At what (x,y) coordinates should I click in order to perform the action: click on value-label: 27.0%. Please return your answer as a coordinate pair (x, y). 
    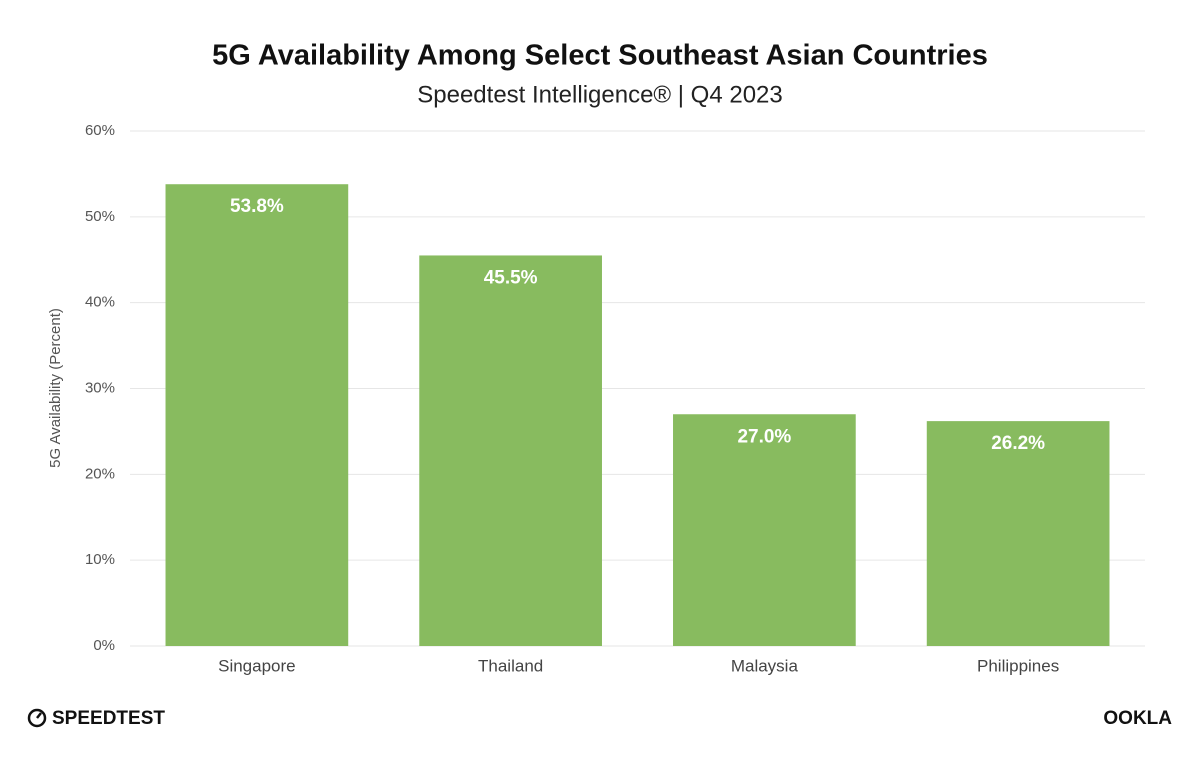
    Looking at the image, I should click on (764, 436).